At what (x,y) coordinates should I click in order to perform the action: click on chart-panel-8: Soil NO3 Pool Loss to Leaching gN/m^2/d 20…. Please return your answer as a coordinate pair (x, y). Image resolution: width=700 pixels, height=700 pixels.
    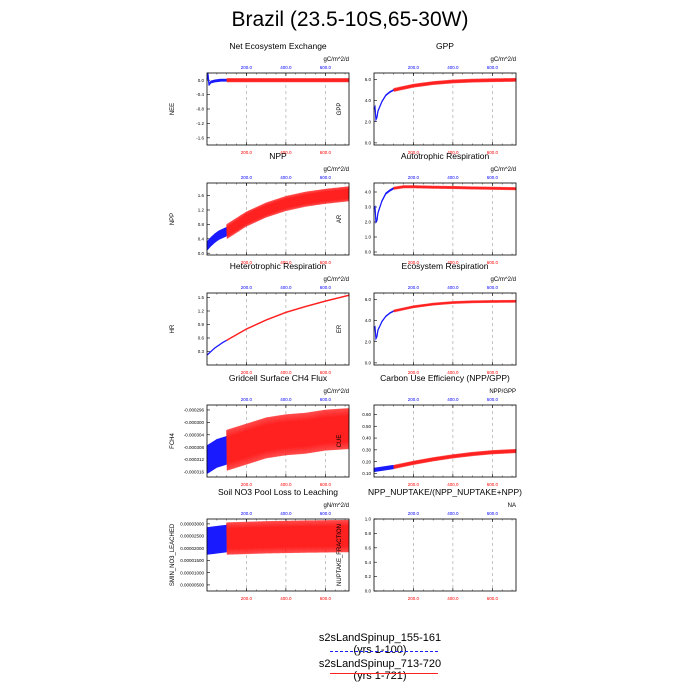
    Looking at the image, I should click on (260, 544).